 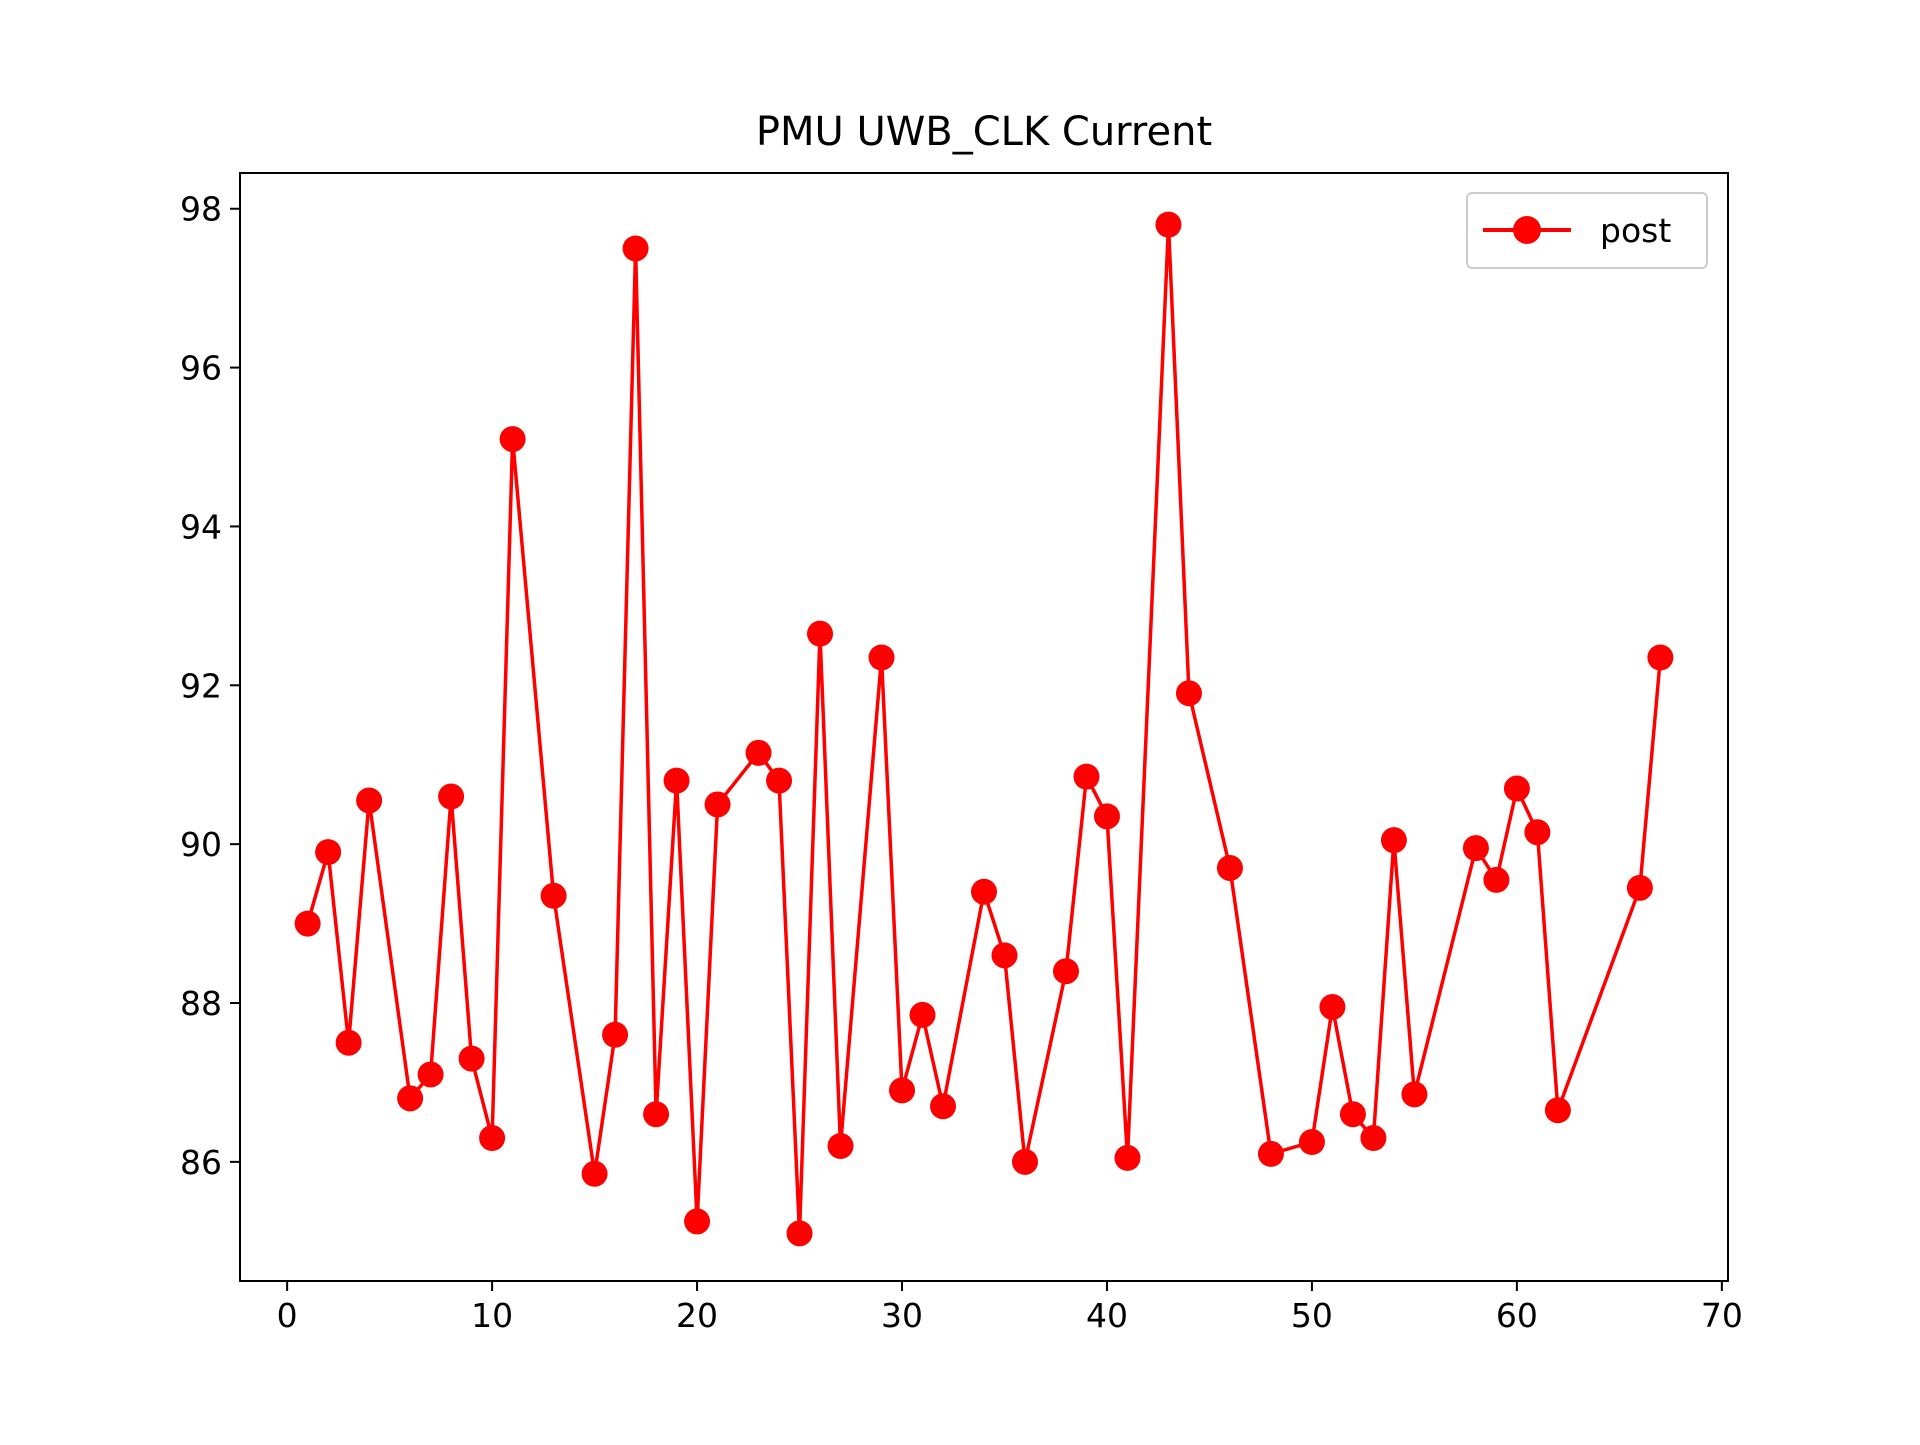 What do you see at coordinates (1527, 230) in the screenshot?
I see `legend-marker-post` at bounding box center [1527, 230].